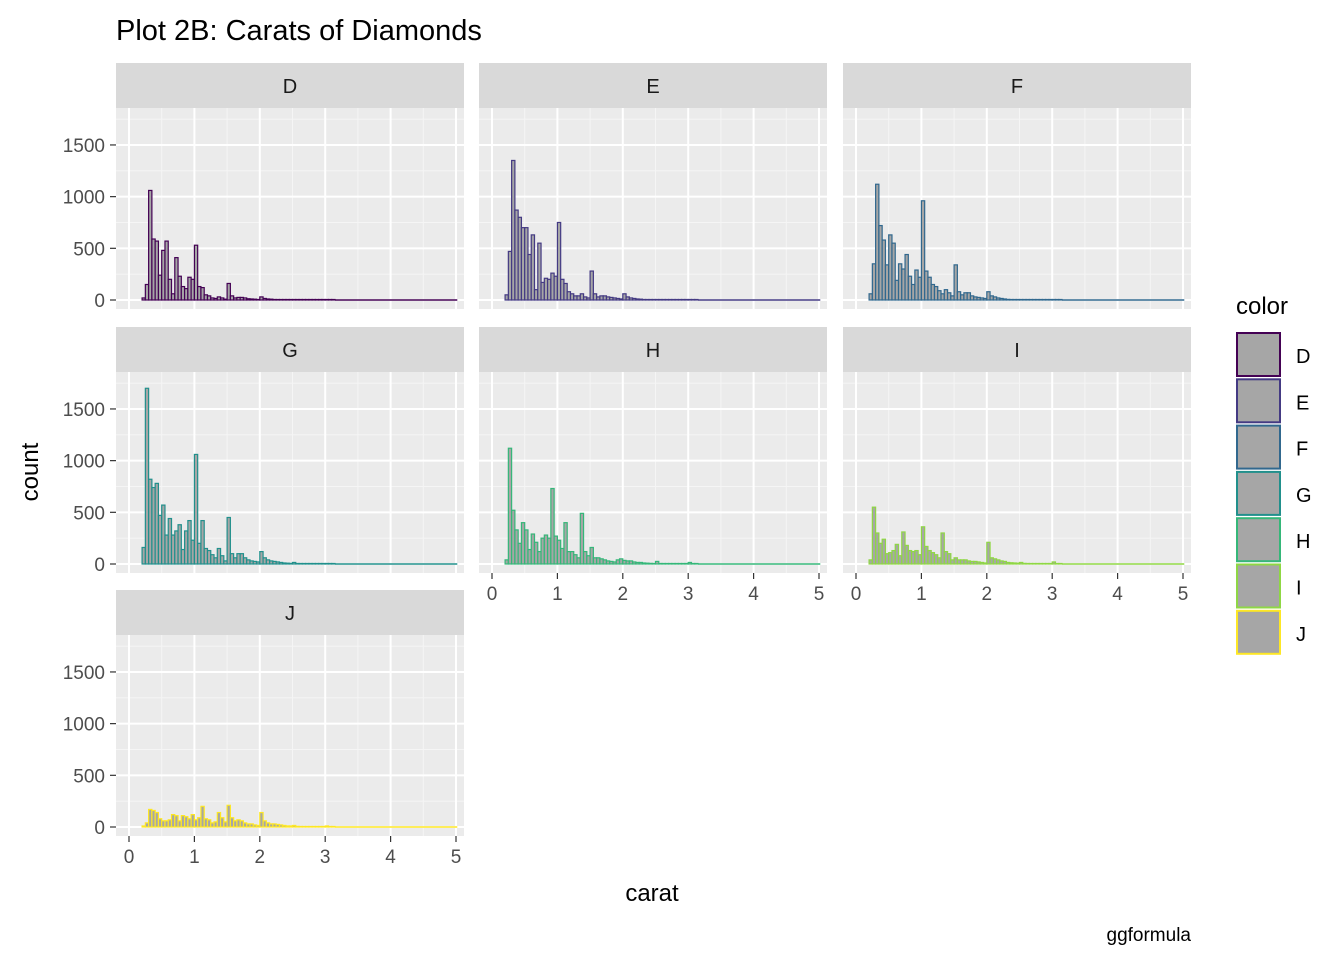  Describe the element at coordinates (1149, 935) in the screenshot. I see `plot-caption: ggformula` at that location.